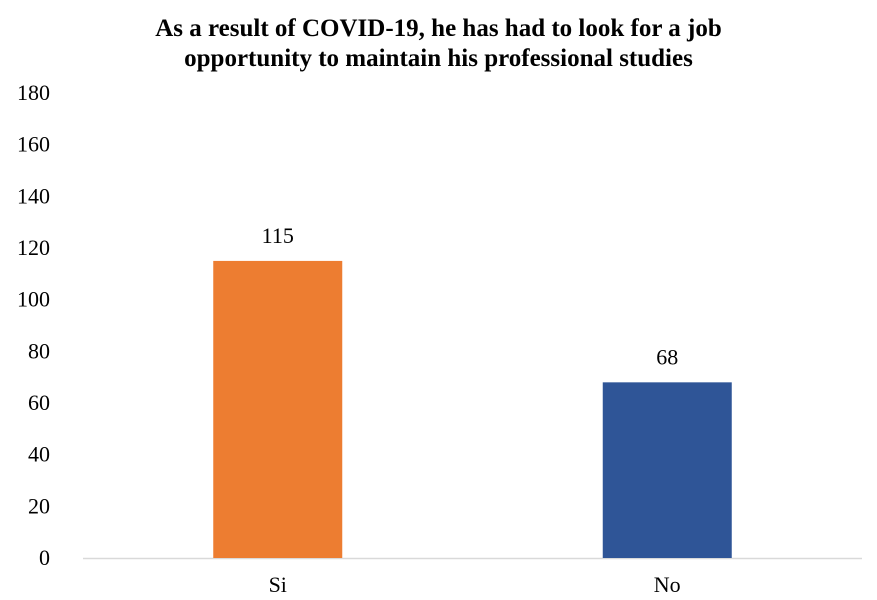 The width and height of the screenshot is (877, 600). What do you see at coordinates (39, 505) in the screenshot?
I see `y-tick-label: 20` at bounding box center [39, 505].